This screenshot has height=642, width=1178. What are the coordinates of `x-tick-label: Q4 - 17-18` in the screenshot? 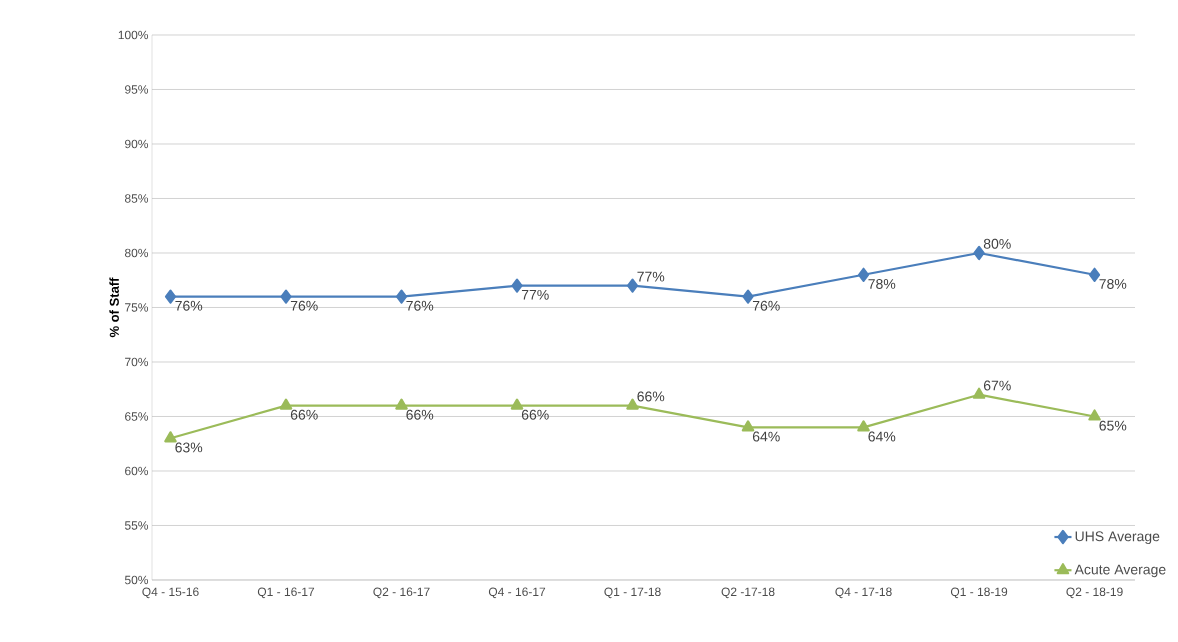 It's located at (863, 593).